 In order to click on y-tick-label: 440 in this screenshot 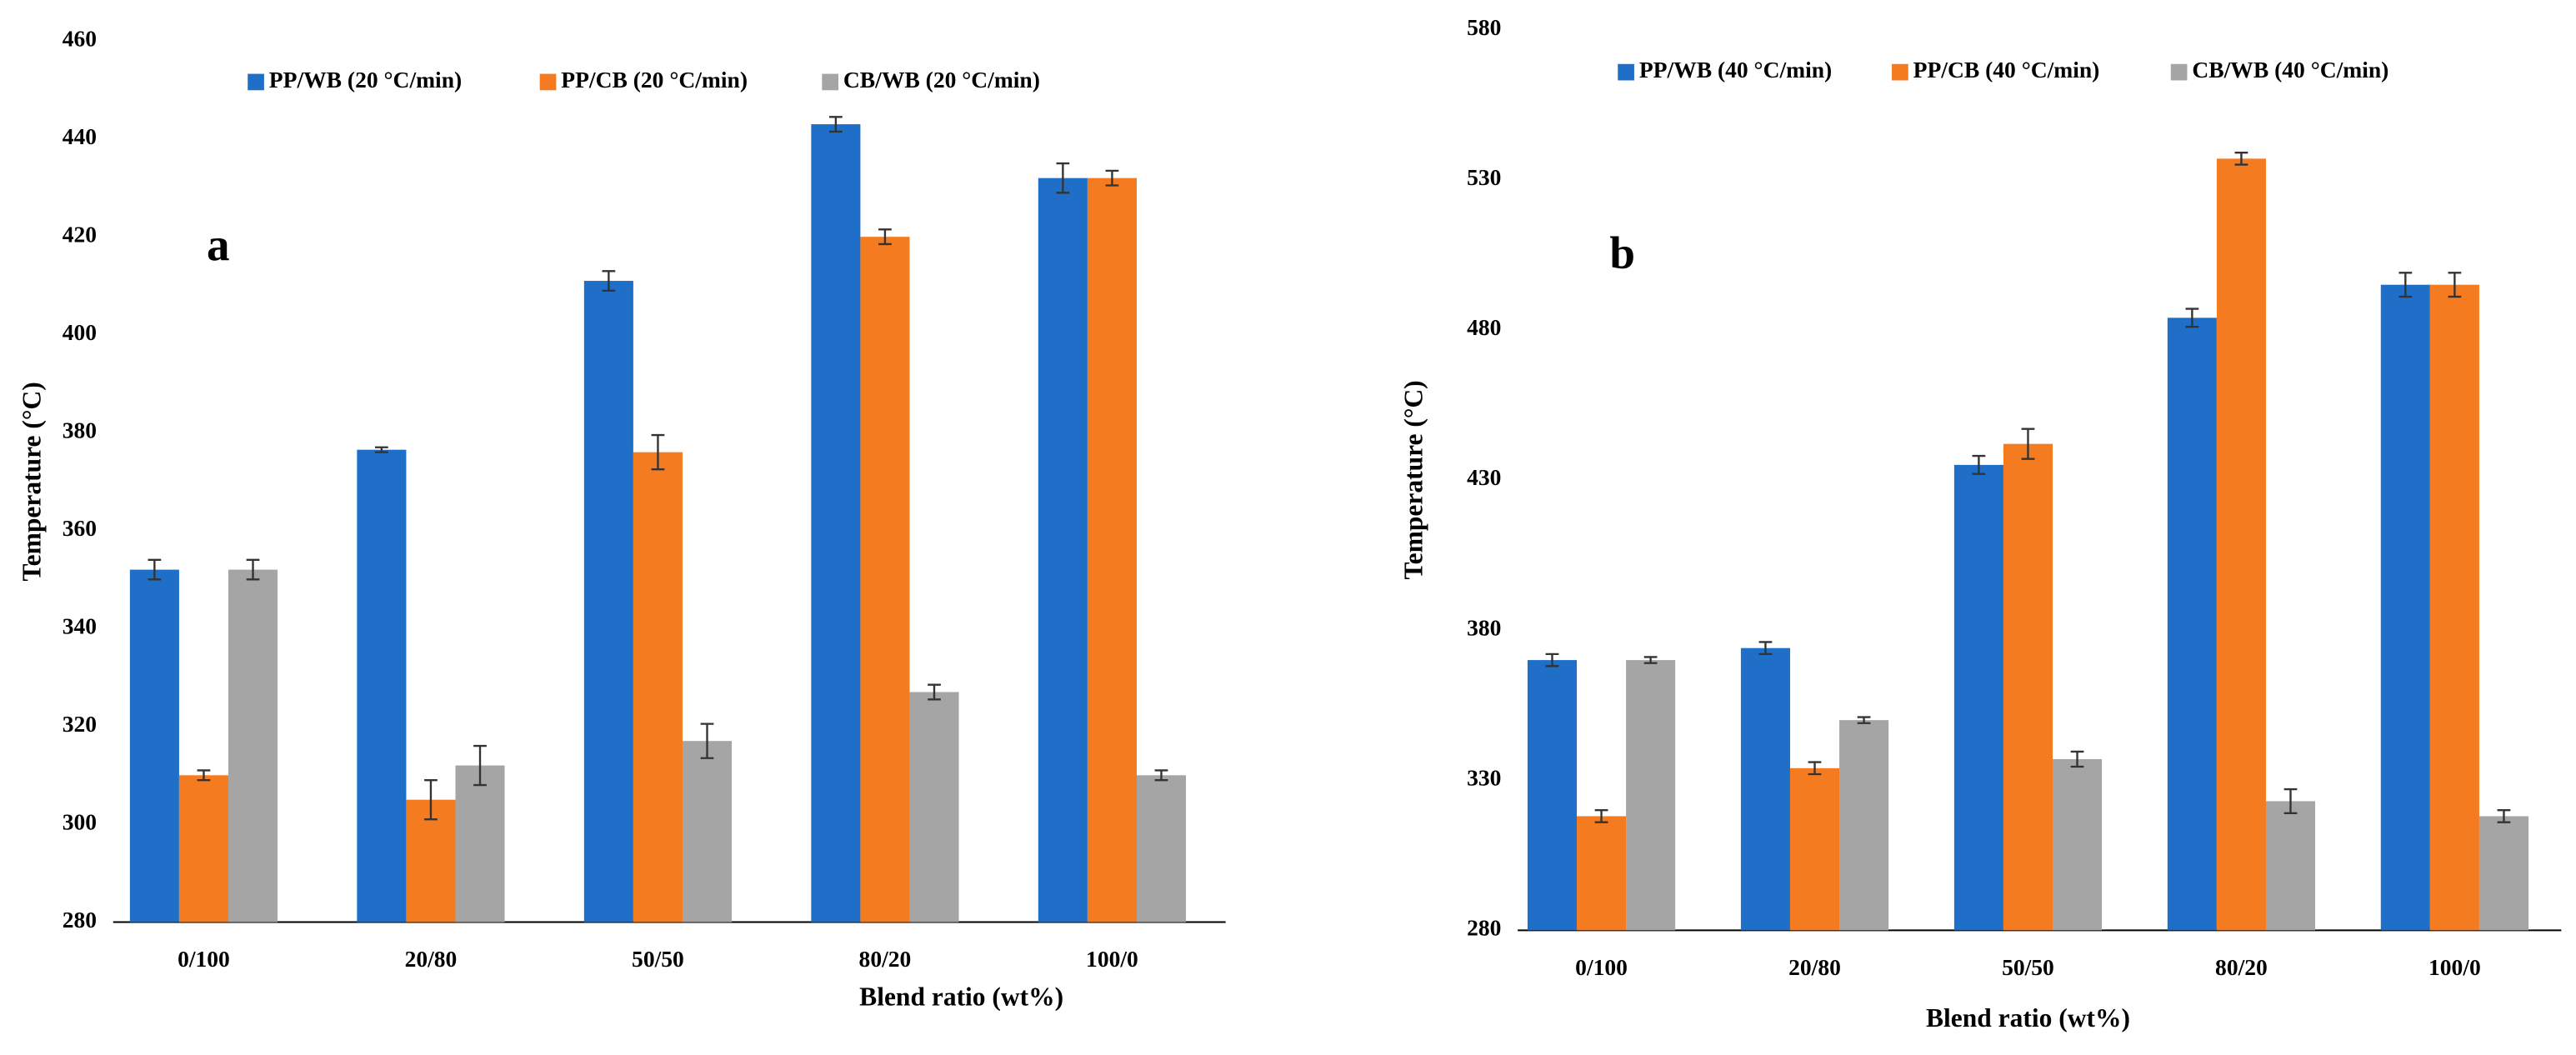, I will do `click(80, 136)`.